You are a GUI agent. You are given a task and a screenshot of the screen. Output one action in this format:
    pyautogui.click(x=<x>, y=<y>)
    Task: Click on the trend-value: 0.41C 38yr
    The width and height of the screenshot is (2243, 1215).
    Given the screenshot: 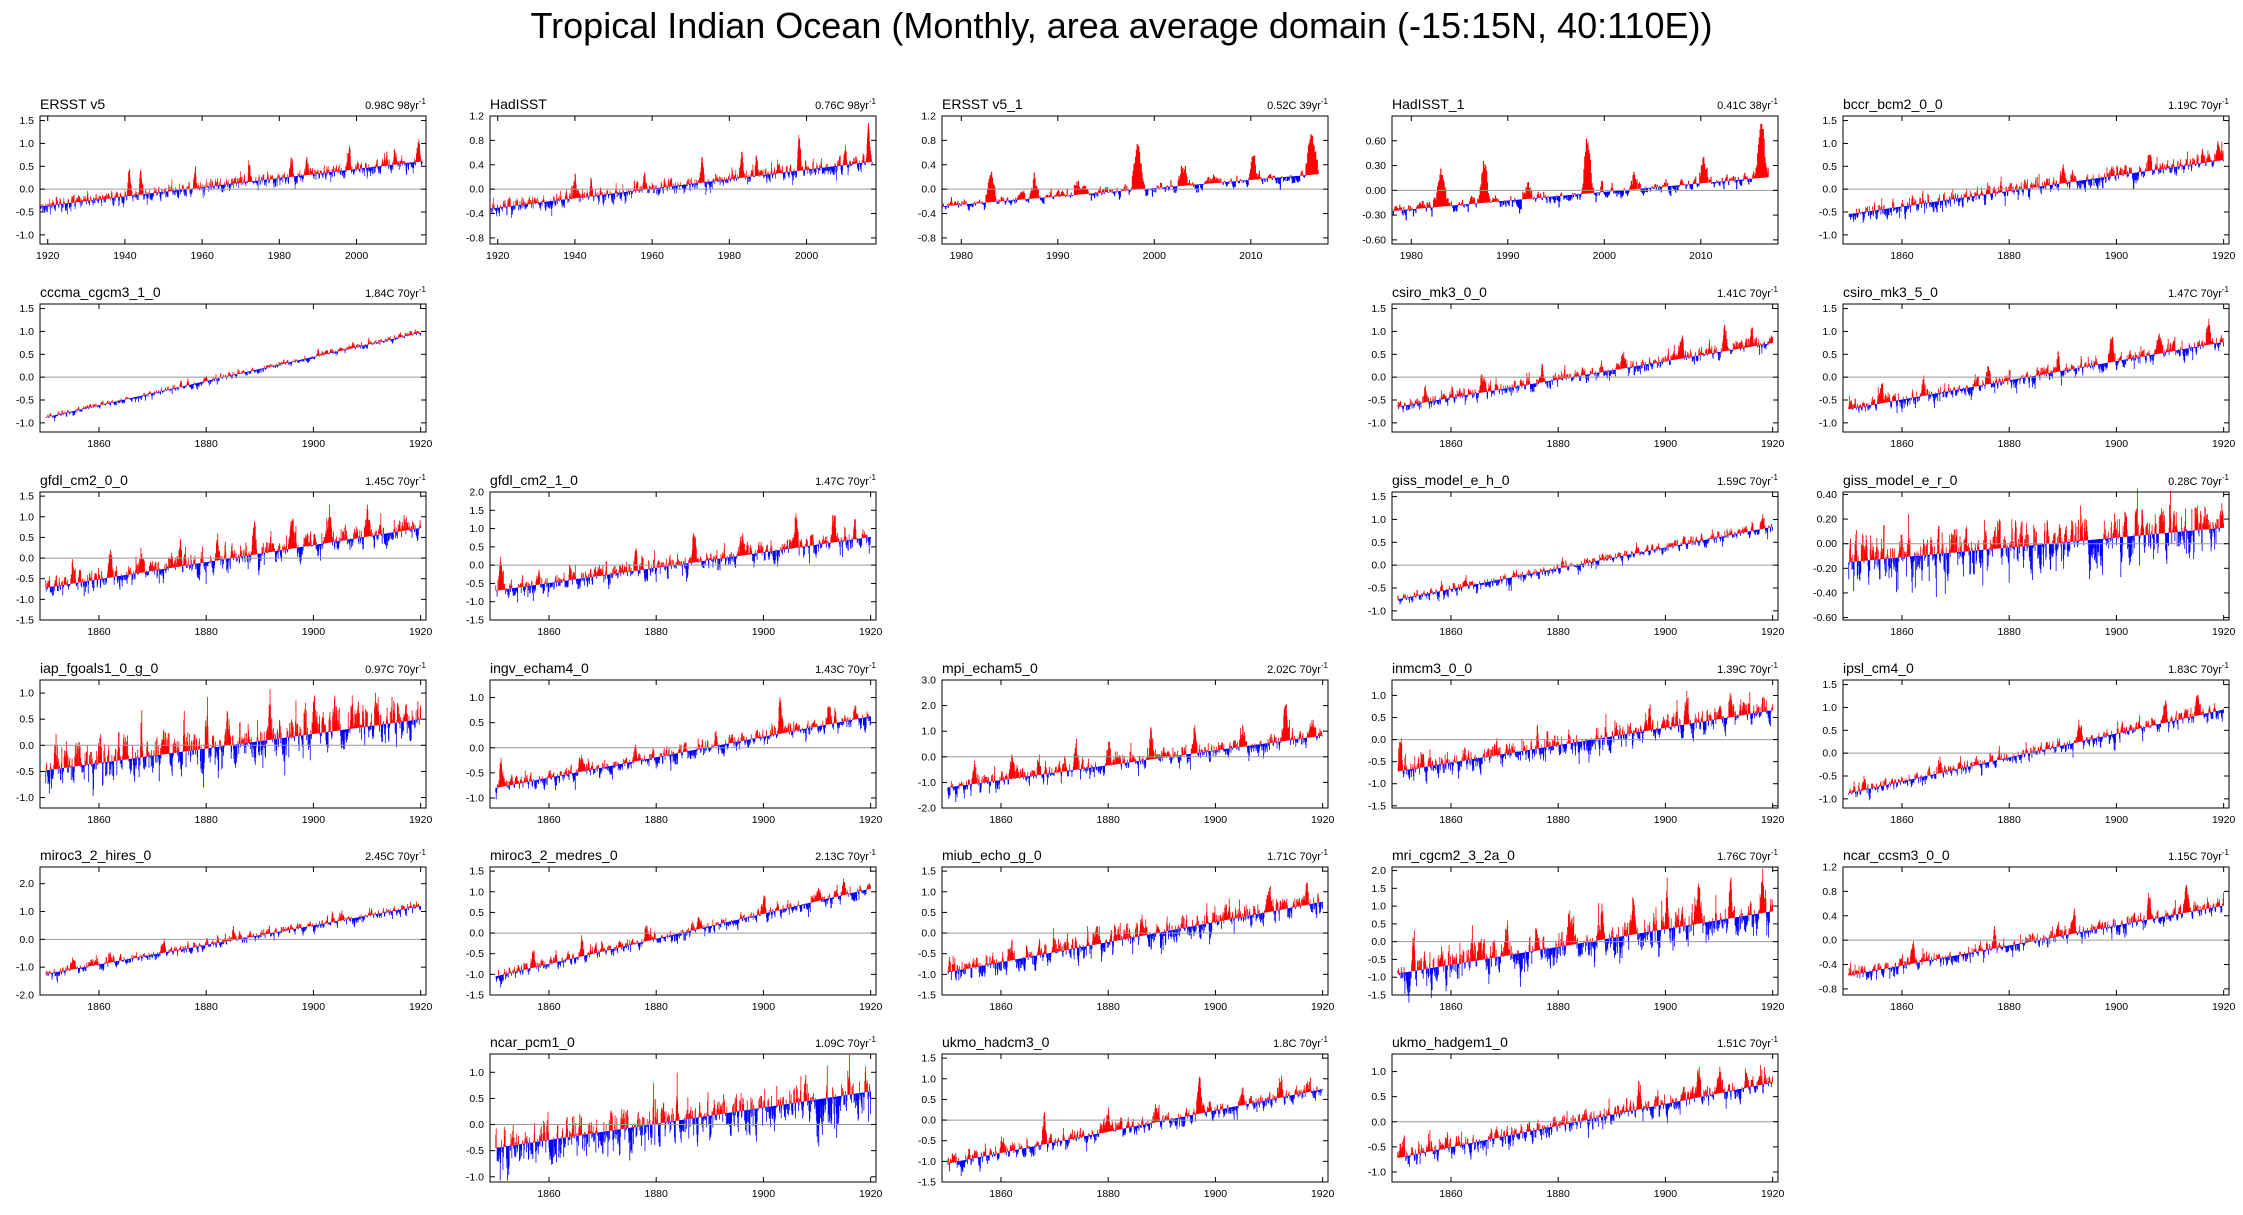 What is the action you would take?
    pyautogui.click(x=1744, y=106)
    